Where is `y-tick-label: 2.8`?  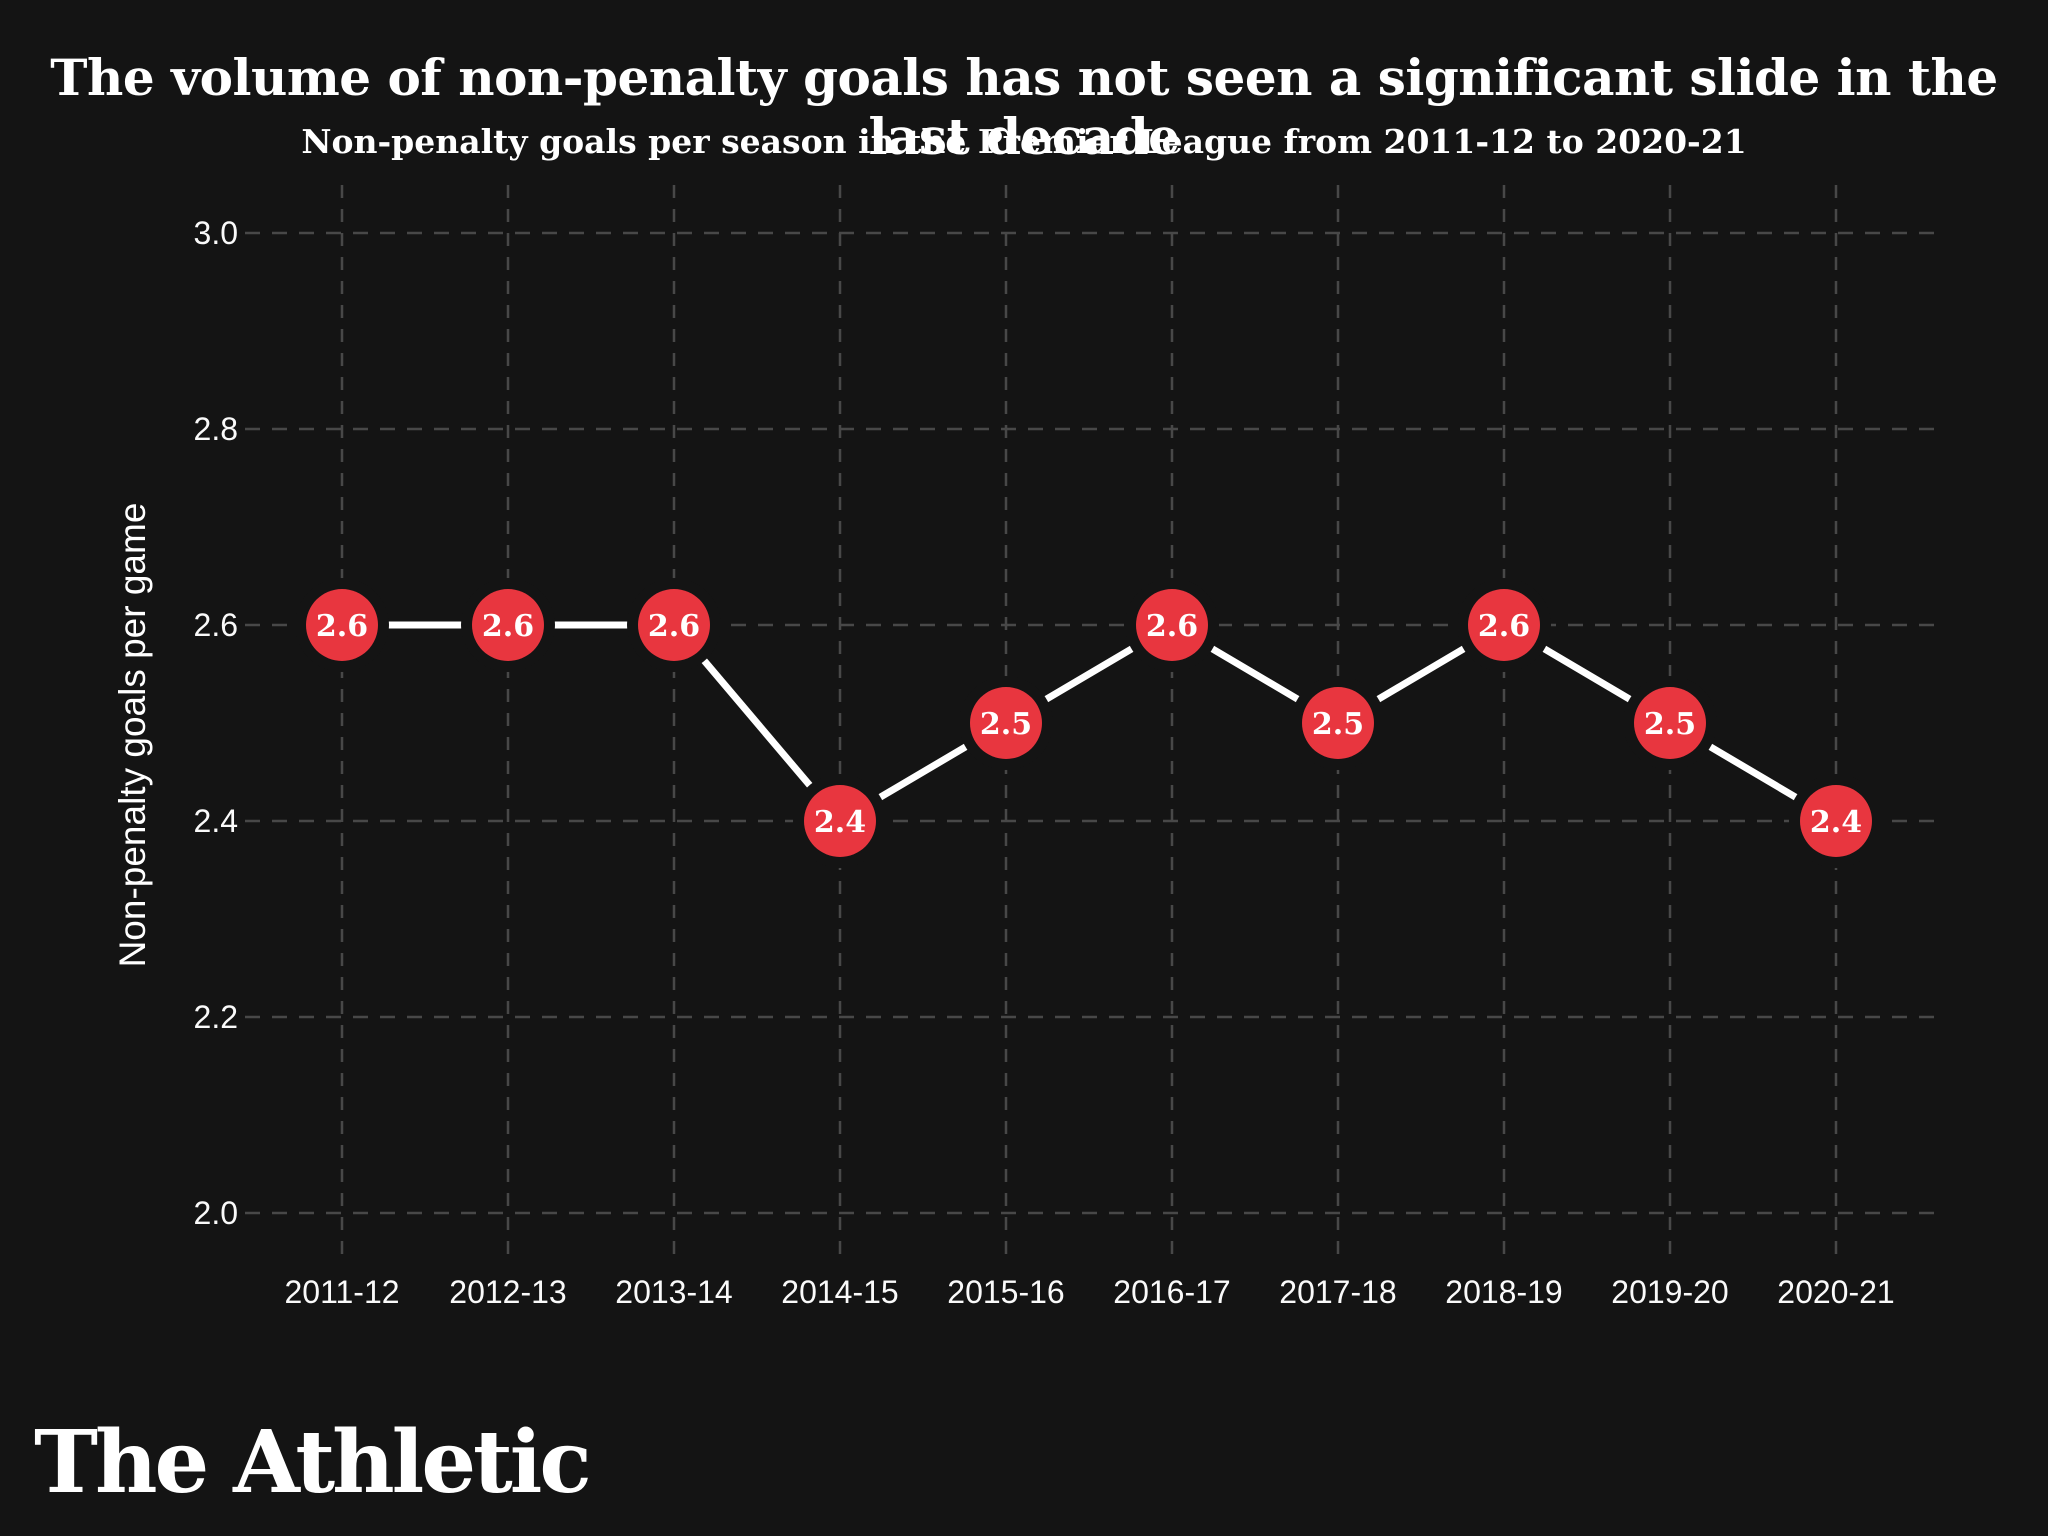 y-tick-label: 2.8 is located at coordinates (216, 429).